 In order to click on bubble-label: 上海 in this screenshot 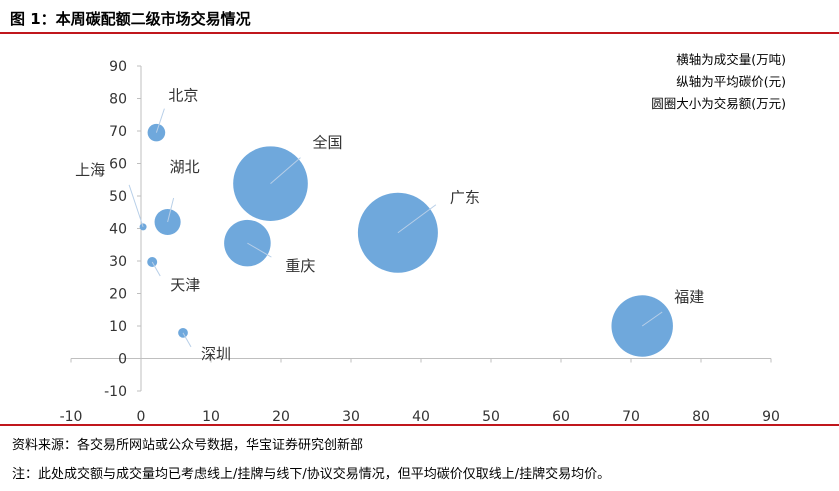, I will do `click(90, 170)`.